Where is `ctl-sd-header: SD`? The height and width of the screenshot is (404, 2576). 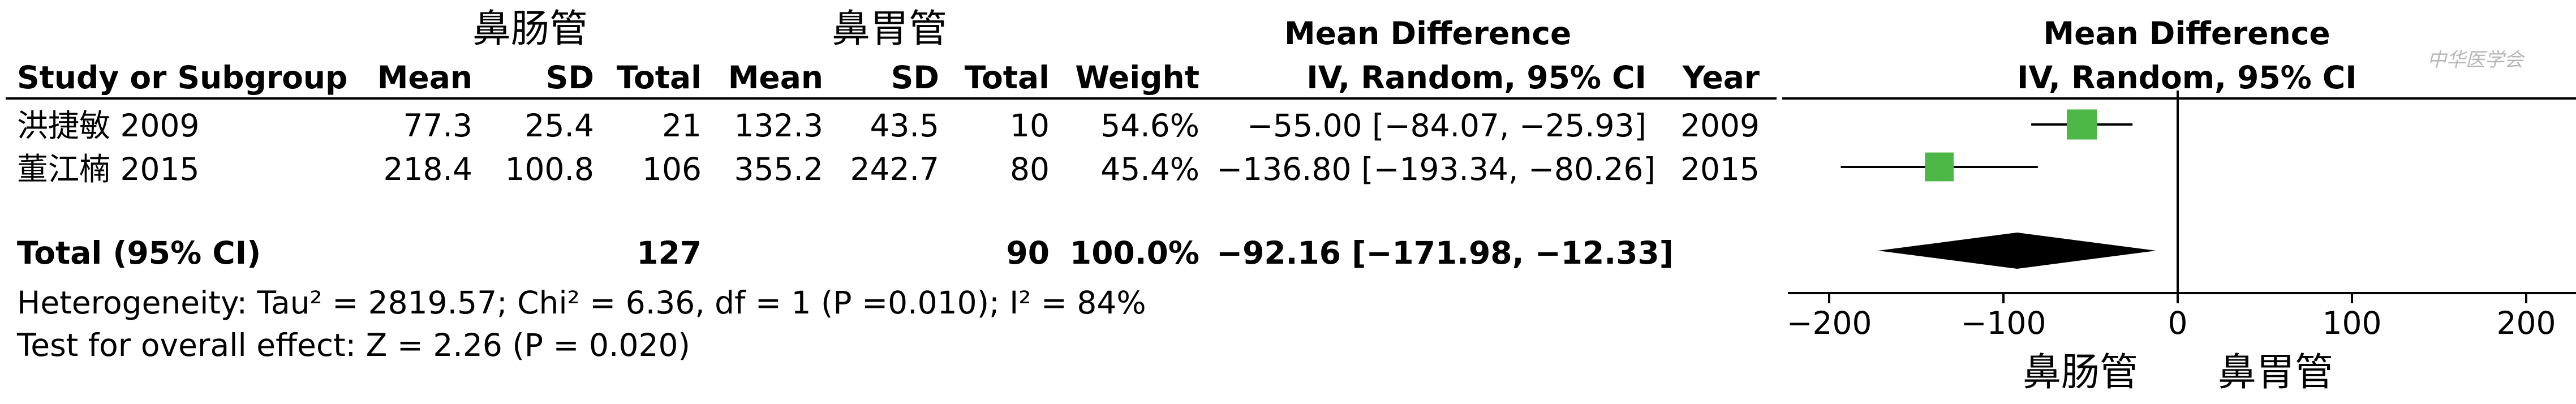 ctl-sd-header: SD is located at coordinates (915, 77).